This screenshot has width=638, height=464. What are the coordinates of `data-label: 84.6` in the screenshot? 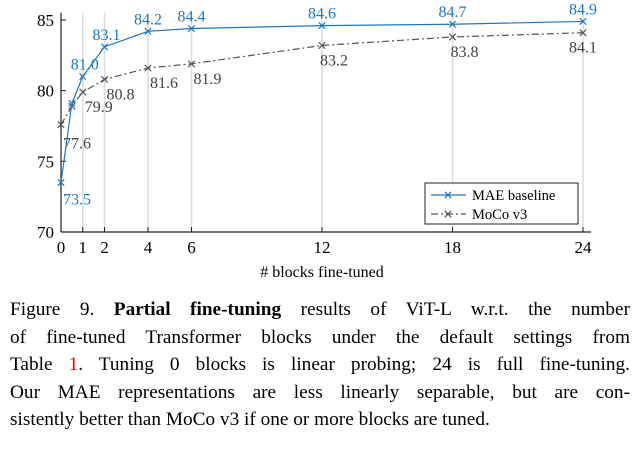 It's located at (322, 14).